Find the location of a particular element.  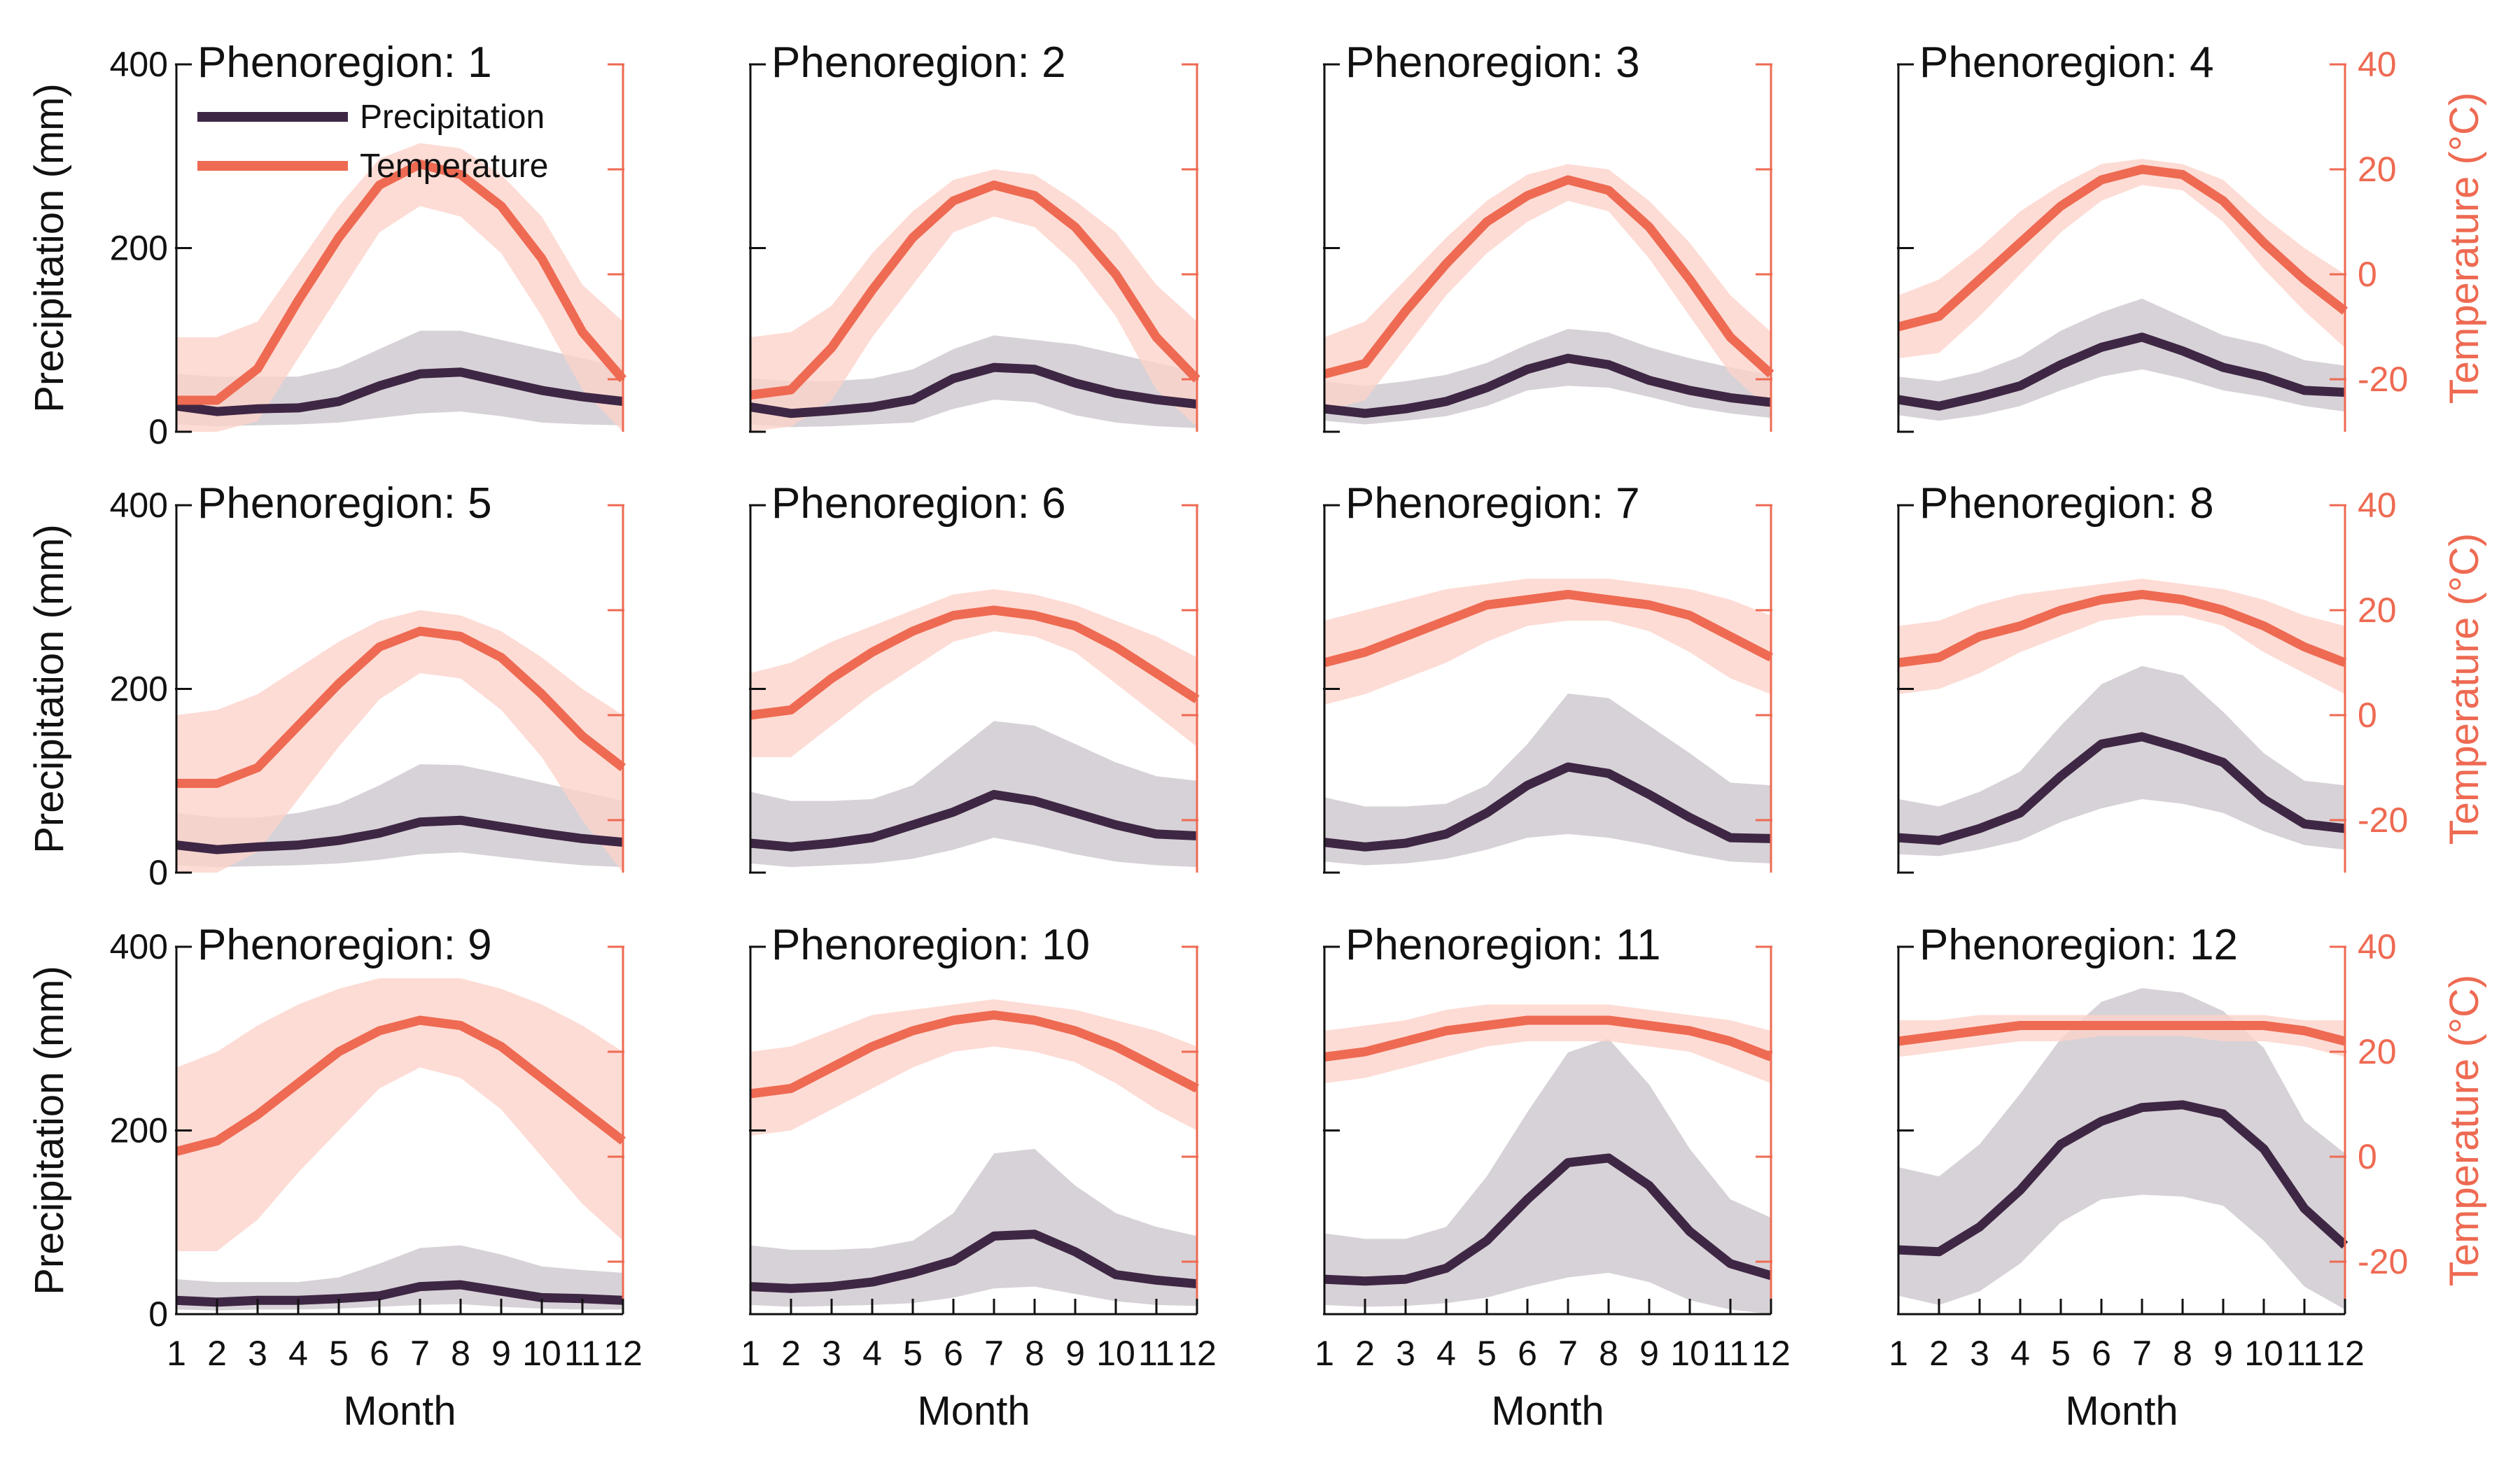

panel-phenoregion-6: Phenoregion: 6 is located at coordinates (974, 676).